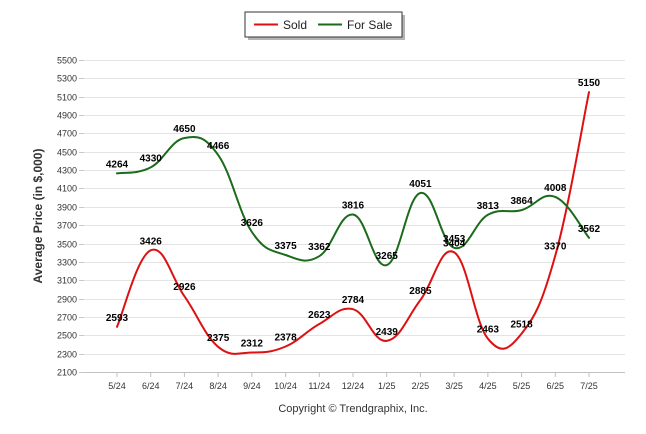 The image size is (646, 434). I want to click on data-label-sold: 2885, so click(420, 291).